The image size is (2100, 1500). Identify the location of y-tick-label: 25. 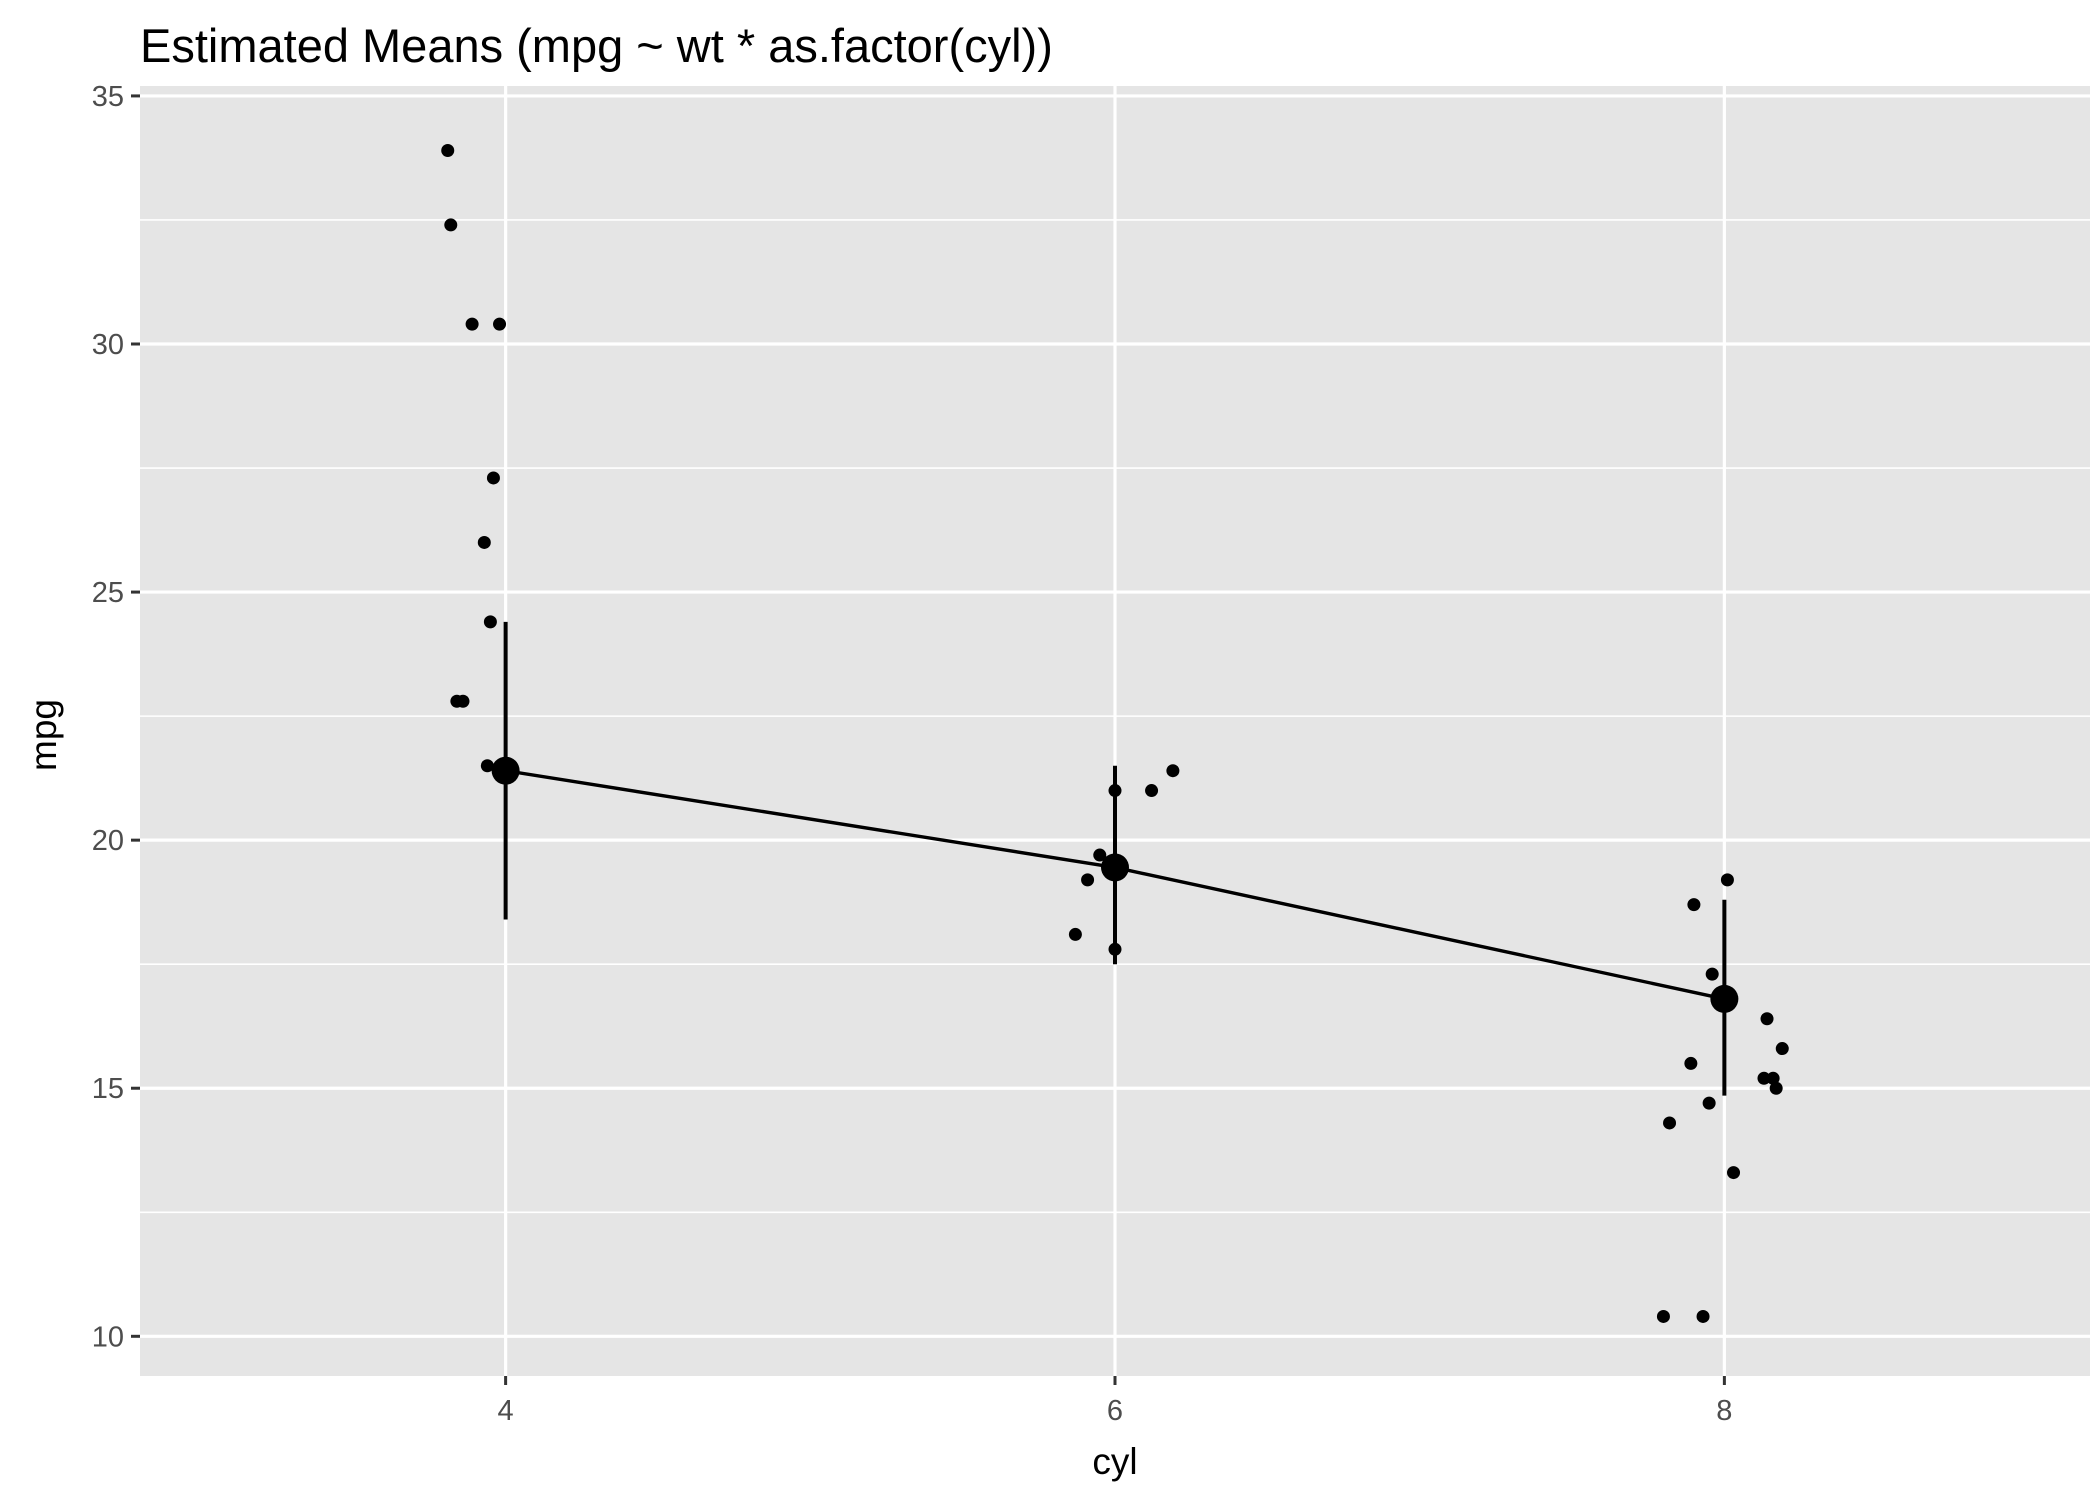
(108, 593).